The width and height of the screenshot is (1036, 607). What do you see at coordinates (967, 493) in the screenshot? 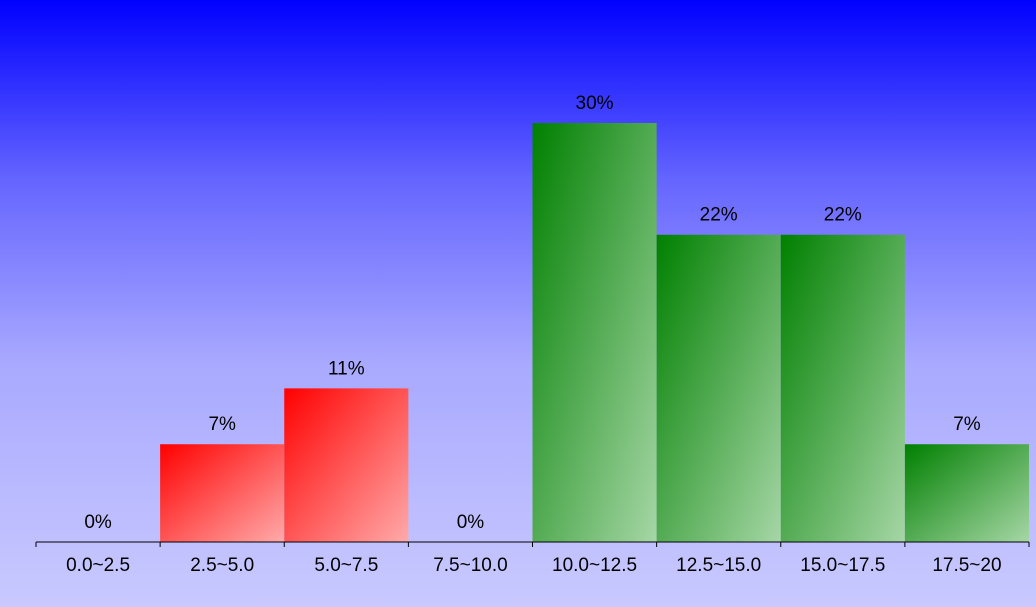
I see `bar-17.5~20` at bounding box center [967, 493].